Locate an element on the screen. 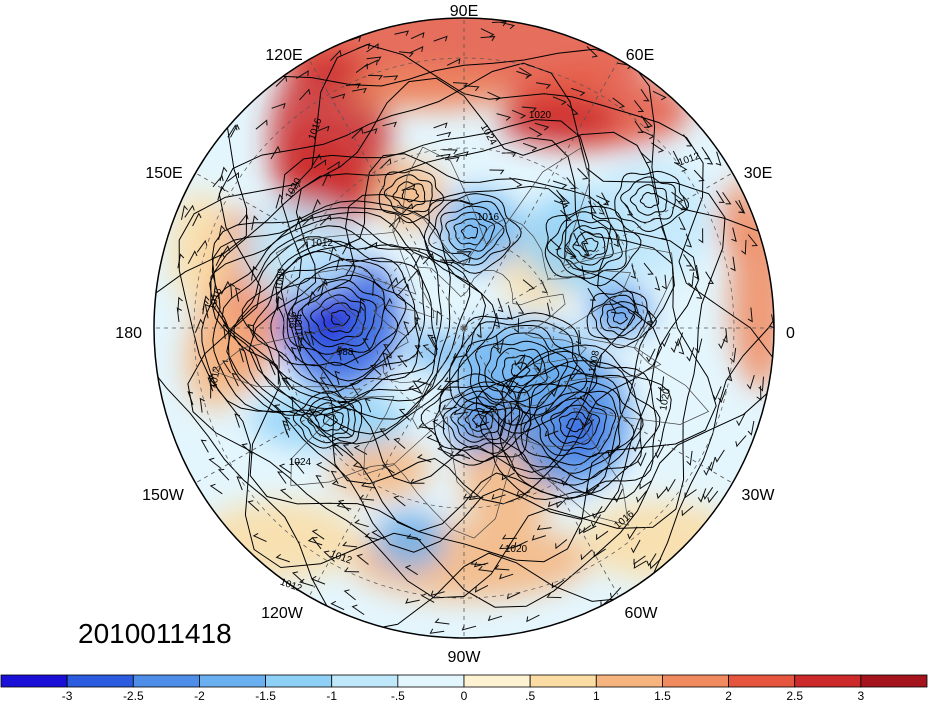  longitude-label: 30E is located at coordinates (758, 173).